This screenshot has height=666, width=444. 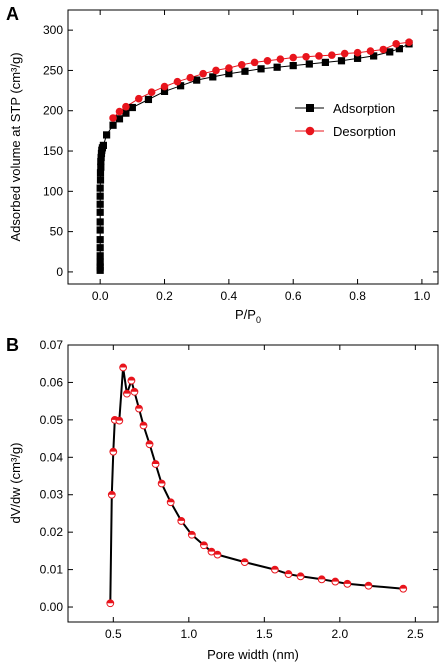 I want to click on panel-a-y-tick-label: 200, so click(x=53, y=111).